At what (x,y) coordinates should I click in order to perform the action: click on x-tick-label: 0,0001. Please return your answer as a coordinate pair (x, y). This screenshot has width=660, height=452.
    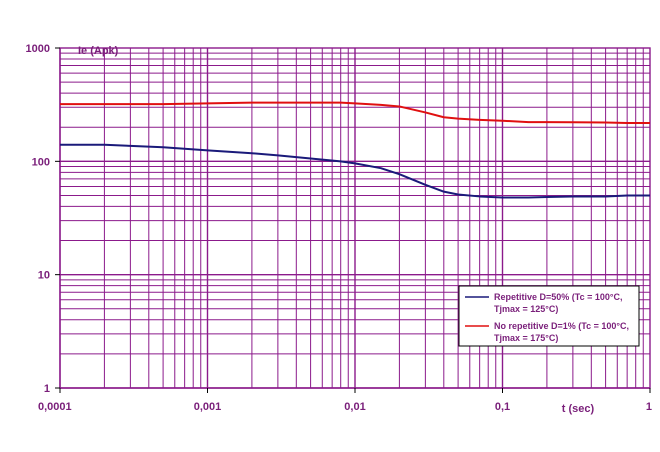
    Looking at the image, I should click on (55, 407).